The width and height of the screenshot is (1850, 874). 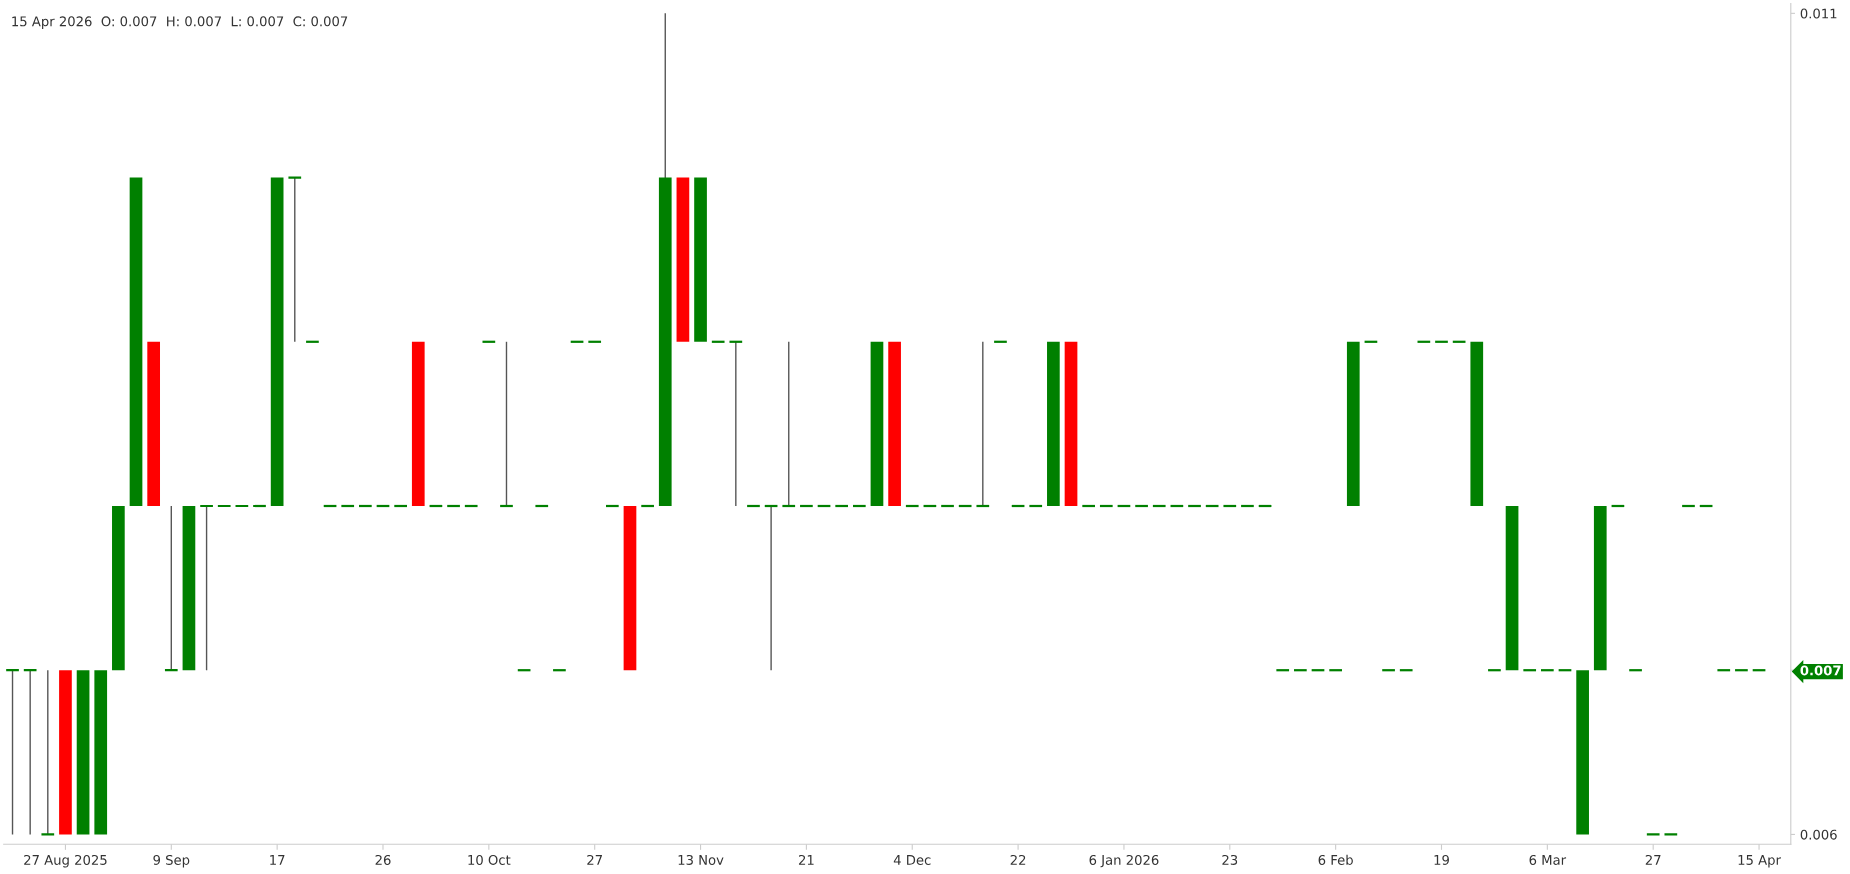 What do you see at coordinates (1335, 859) in the screenshot?
I see `x-tick-label: 6 Feb` at bounding box center [1335, 859].